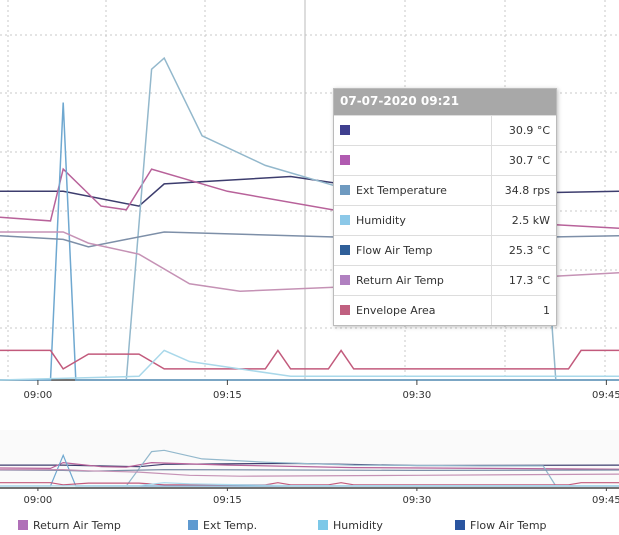 The height and width of the screenshot is (535, 619). What do you see at coordinates (523, 280) in the screenshot?
I see `tooltip-value: 17.3 °C` at bounding box center [523, 280].